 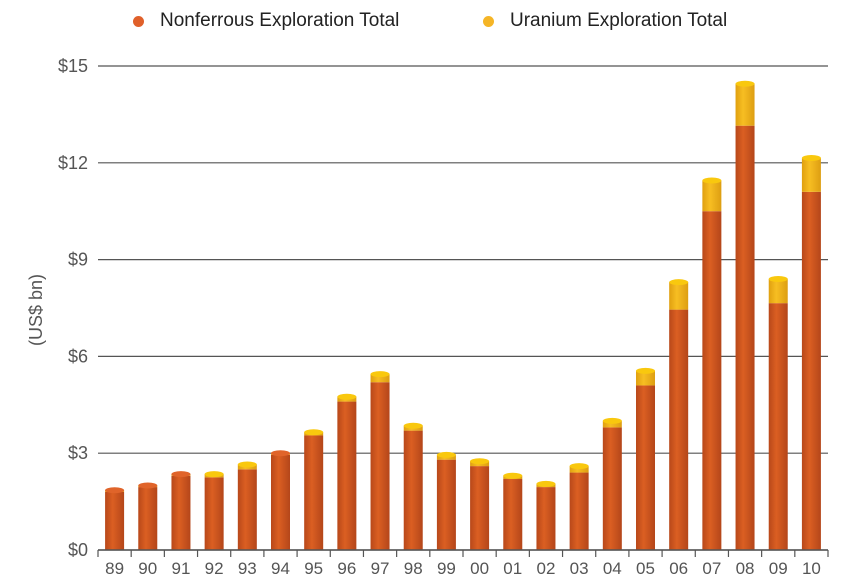 I want to click on legend-item-uranium: Uranium Exploration Total, so click(x=605, y=21).